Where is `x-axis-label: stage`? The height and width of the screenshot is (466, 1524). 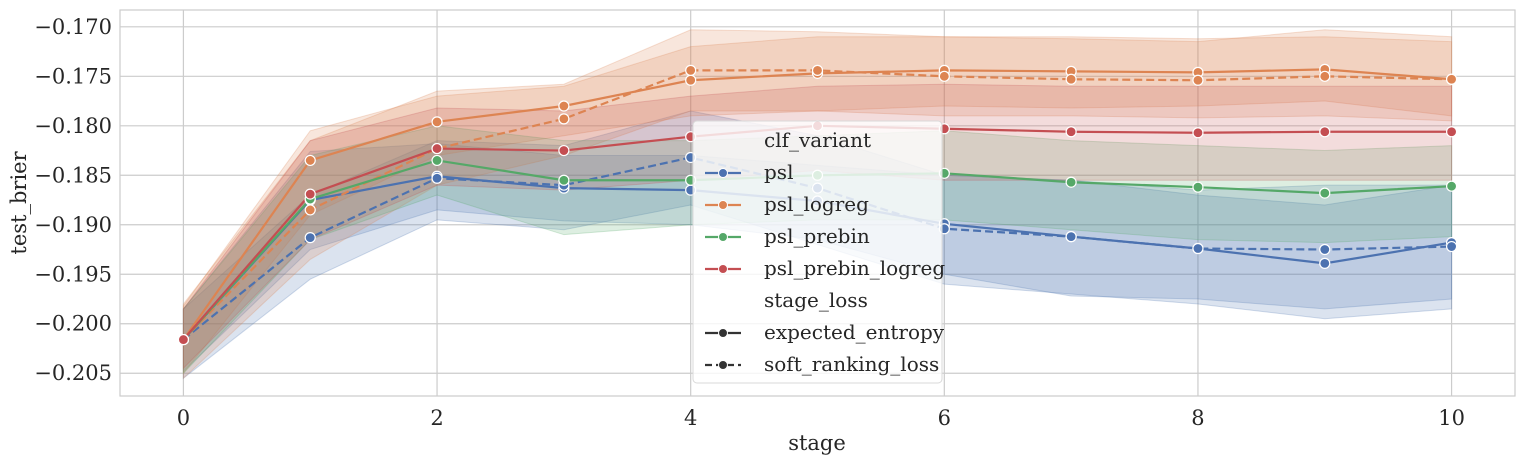
x-axis-label: stage is located at coordinates (817, 443).